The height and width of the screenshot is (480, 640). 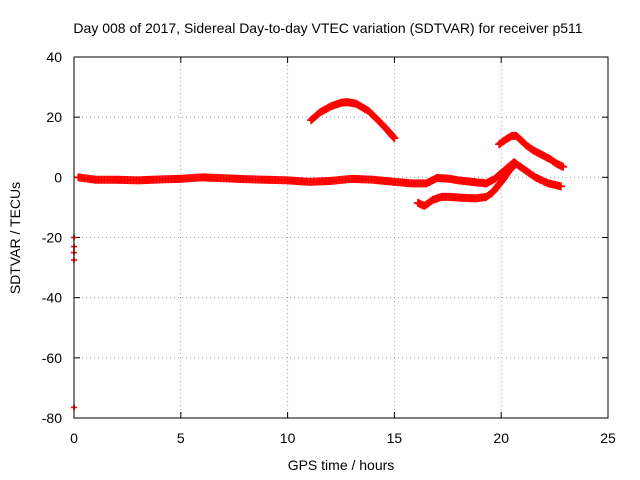 What do you see at coordinates (52, 358) in the screenshot?
I see `y-tick-label: -60` at bounding box center [52, 358].